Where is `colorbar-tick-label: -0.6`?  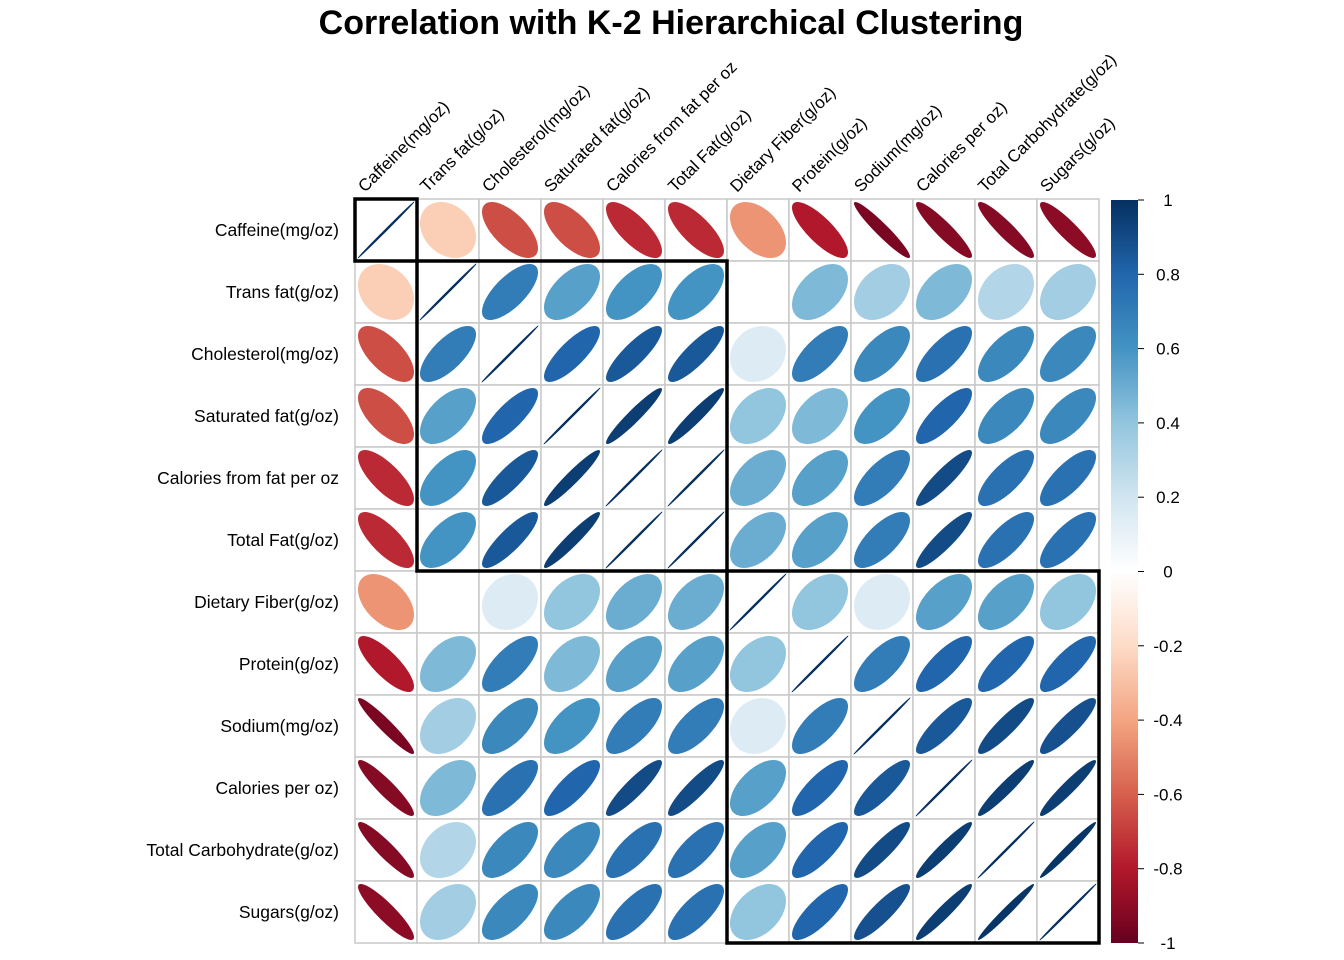 colorbar-tick-label: -0.6 is located at coordinates (1167, 794).